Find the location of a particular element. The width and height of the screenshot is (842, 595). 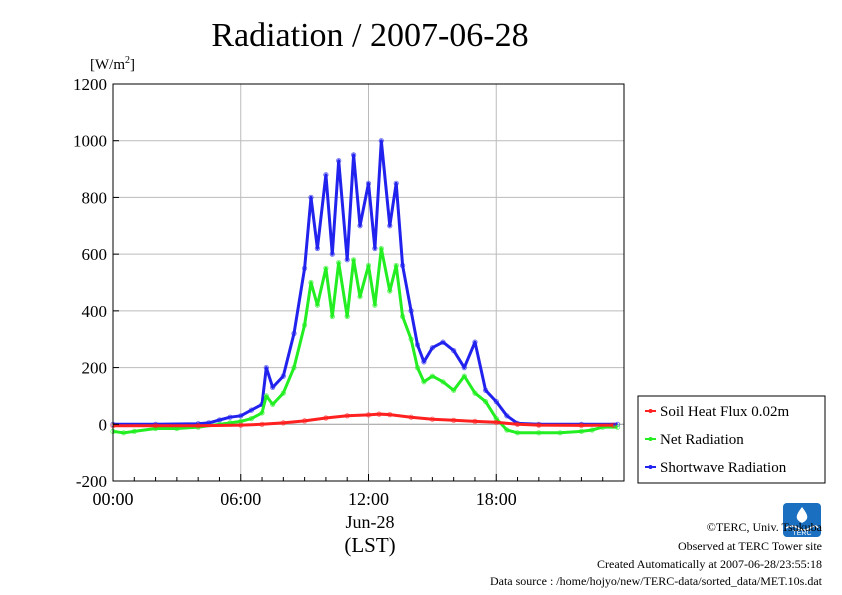

x-tick-label: 00:00 is located at coordinates (112, 499).